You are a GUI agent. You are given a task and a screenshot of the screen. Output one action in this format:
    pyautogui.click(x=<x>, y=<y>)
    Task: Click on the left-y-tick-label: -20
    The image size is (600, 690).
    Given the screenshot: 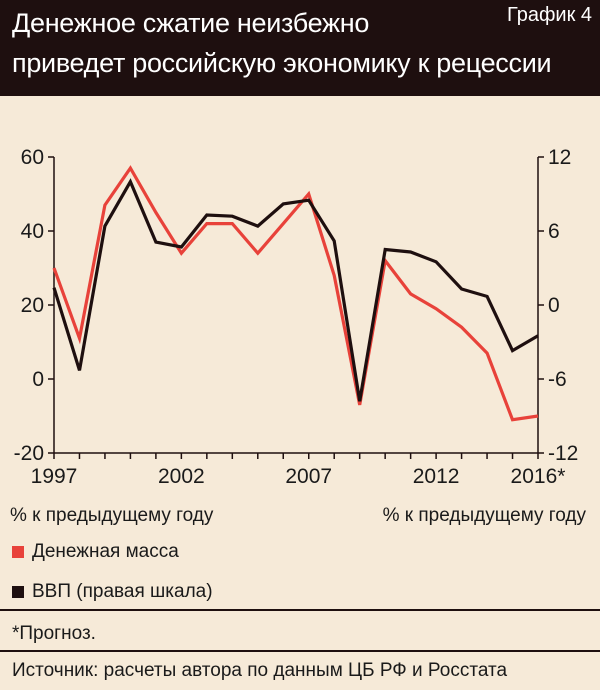 What is the action you would take?
    pyautogui.click(x=29, y=453)
    